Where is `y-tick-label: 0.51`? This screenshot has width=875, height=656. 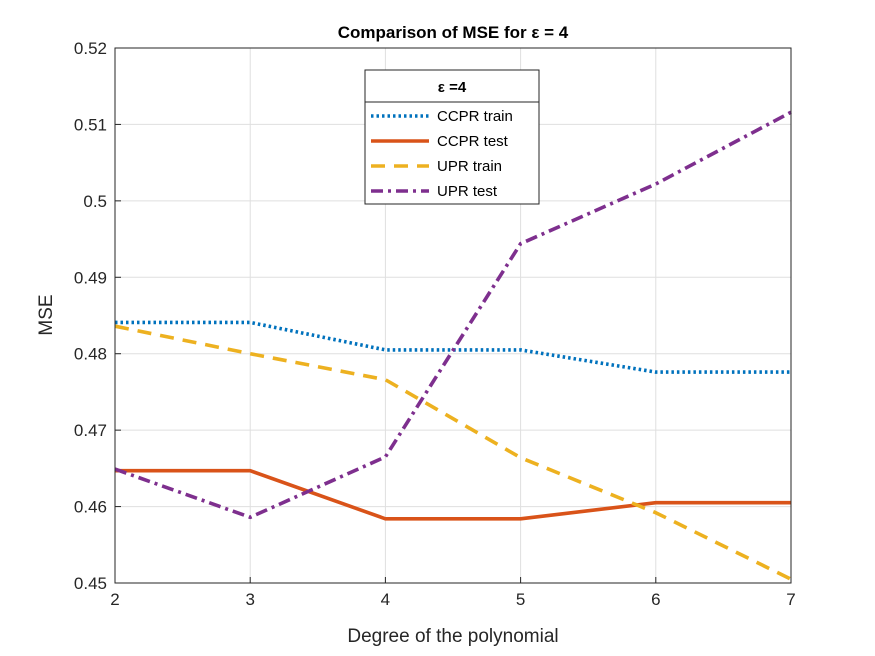 y-tick-label: 0.51 is located at coordinates (90, 124).